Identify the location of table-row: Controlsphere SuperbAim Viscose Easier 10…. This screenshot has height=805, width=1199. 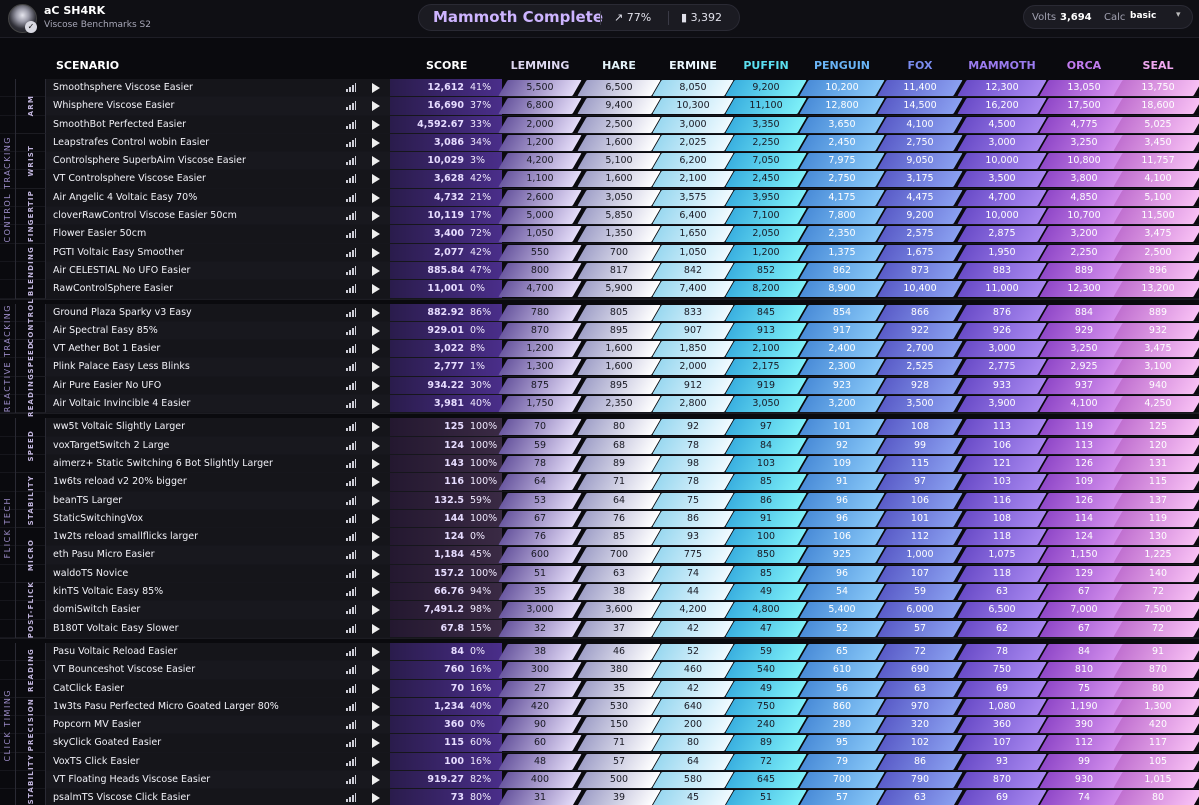
(599, 161).